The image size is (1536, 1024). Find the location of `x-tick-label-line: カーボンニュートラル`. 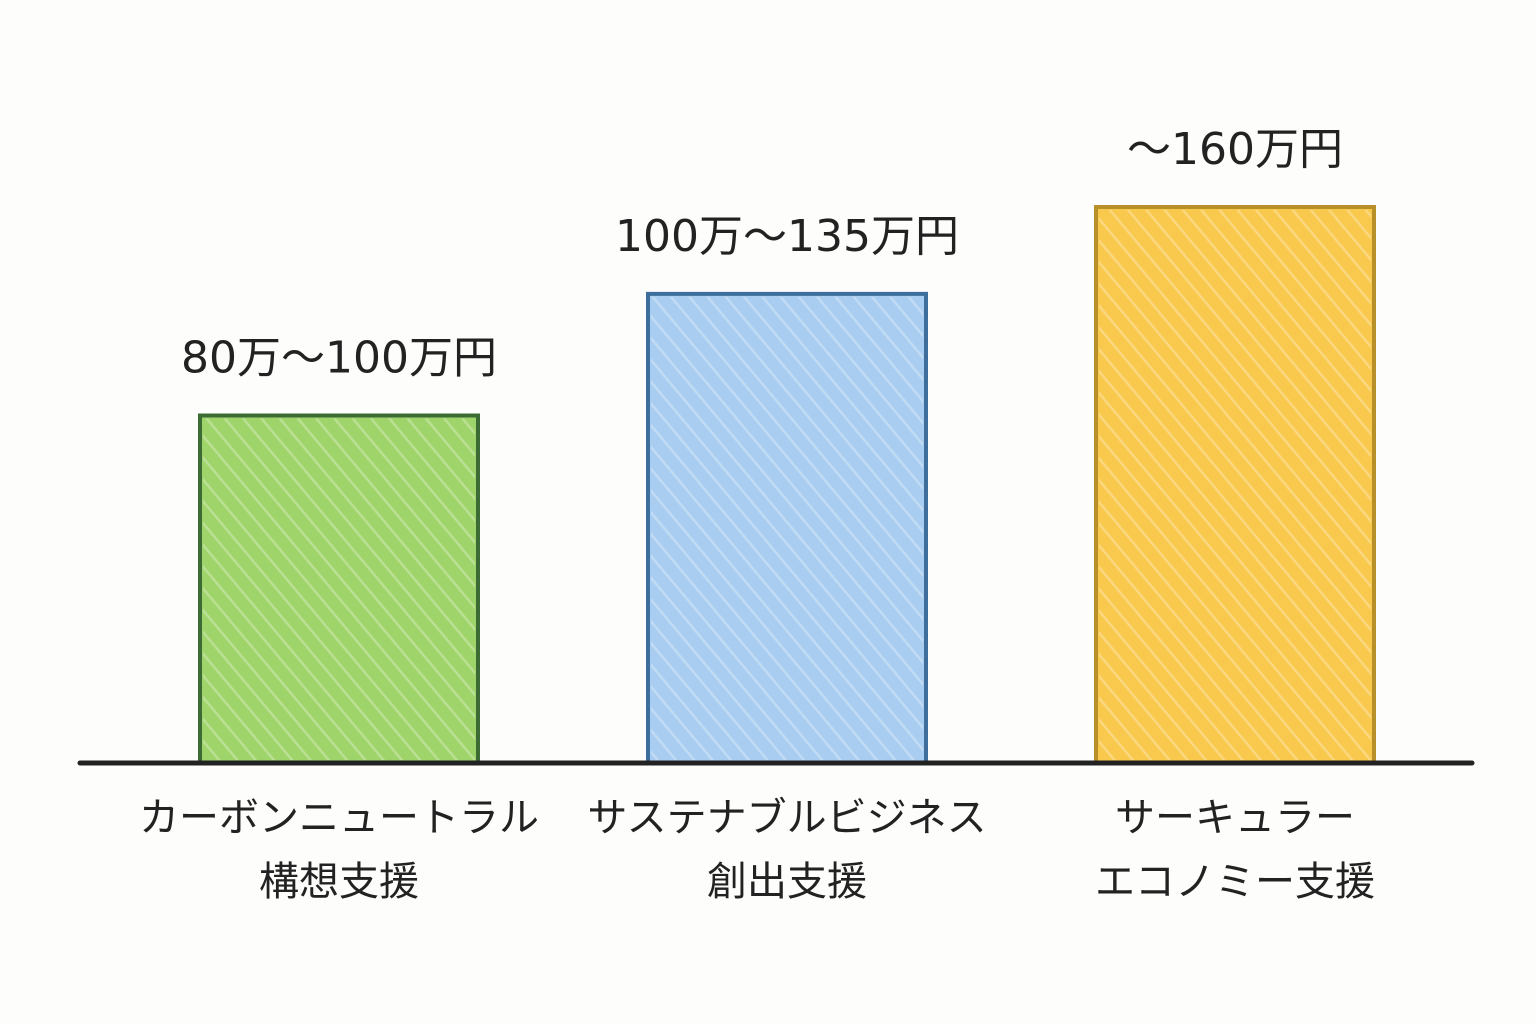

x-tick-label-line: カーボンニュートラル is located at coordinates (339, 818).